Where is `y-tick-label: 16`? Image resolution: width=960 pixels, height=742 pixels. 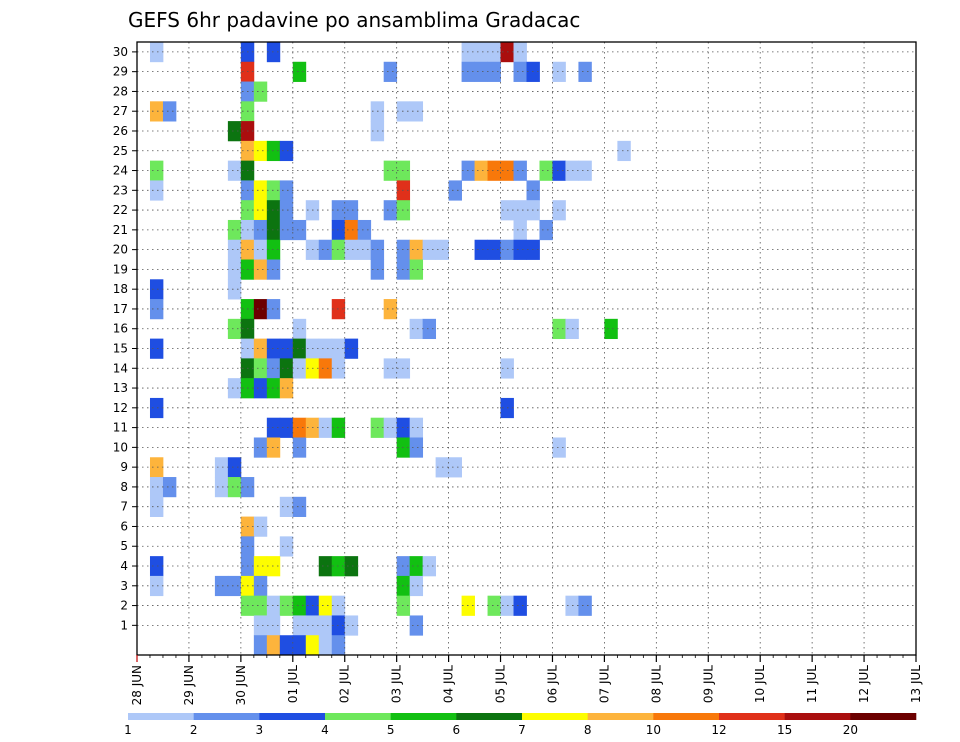
y-tick-label: 16 is located at coordinates (120, 329).